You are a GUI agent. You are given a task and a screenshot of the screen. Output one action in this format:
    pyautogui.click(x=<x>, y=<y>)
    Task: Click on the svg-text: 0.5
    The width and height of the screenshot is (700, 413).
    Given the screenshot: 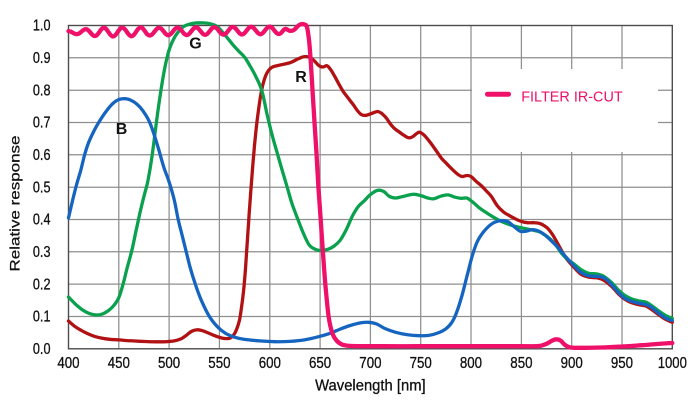 What is the action you would take?
    pyautogui.click(x=42, y=187)
    